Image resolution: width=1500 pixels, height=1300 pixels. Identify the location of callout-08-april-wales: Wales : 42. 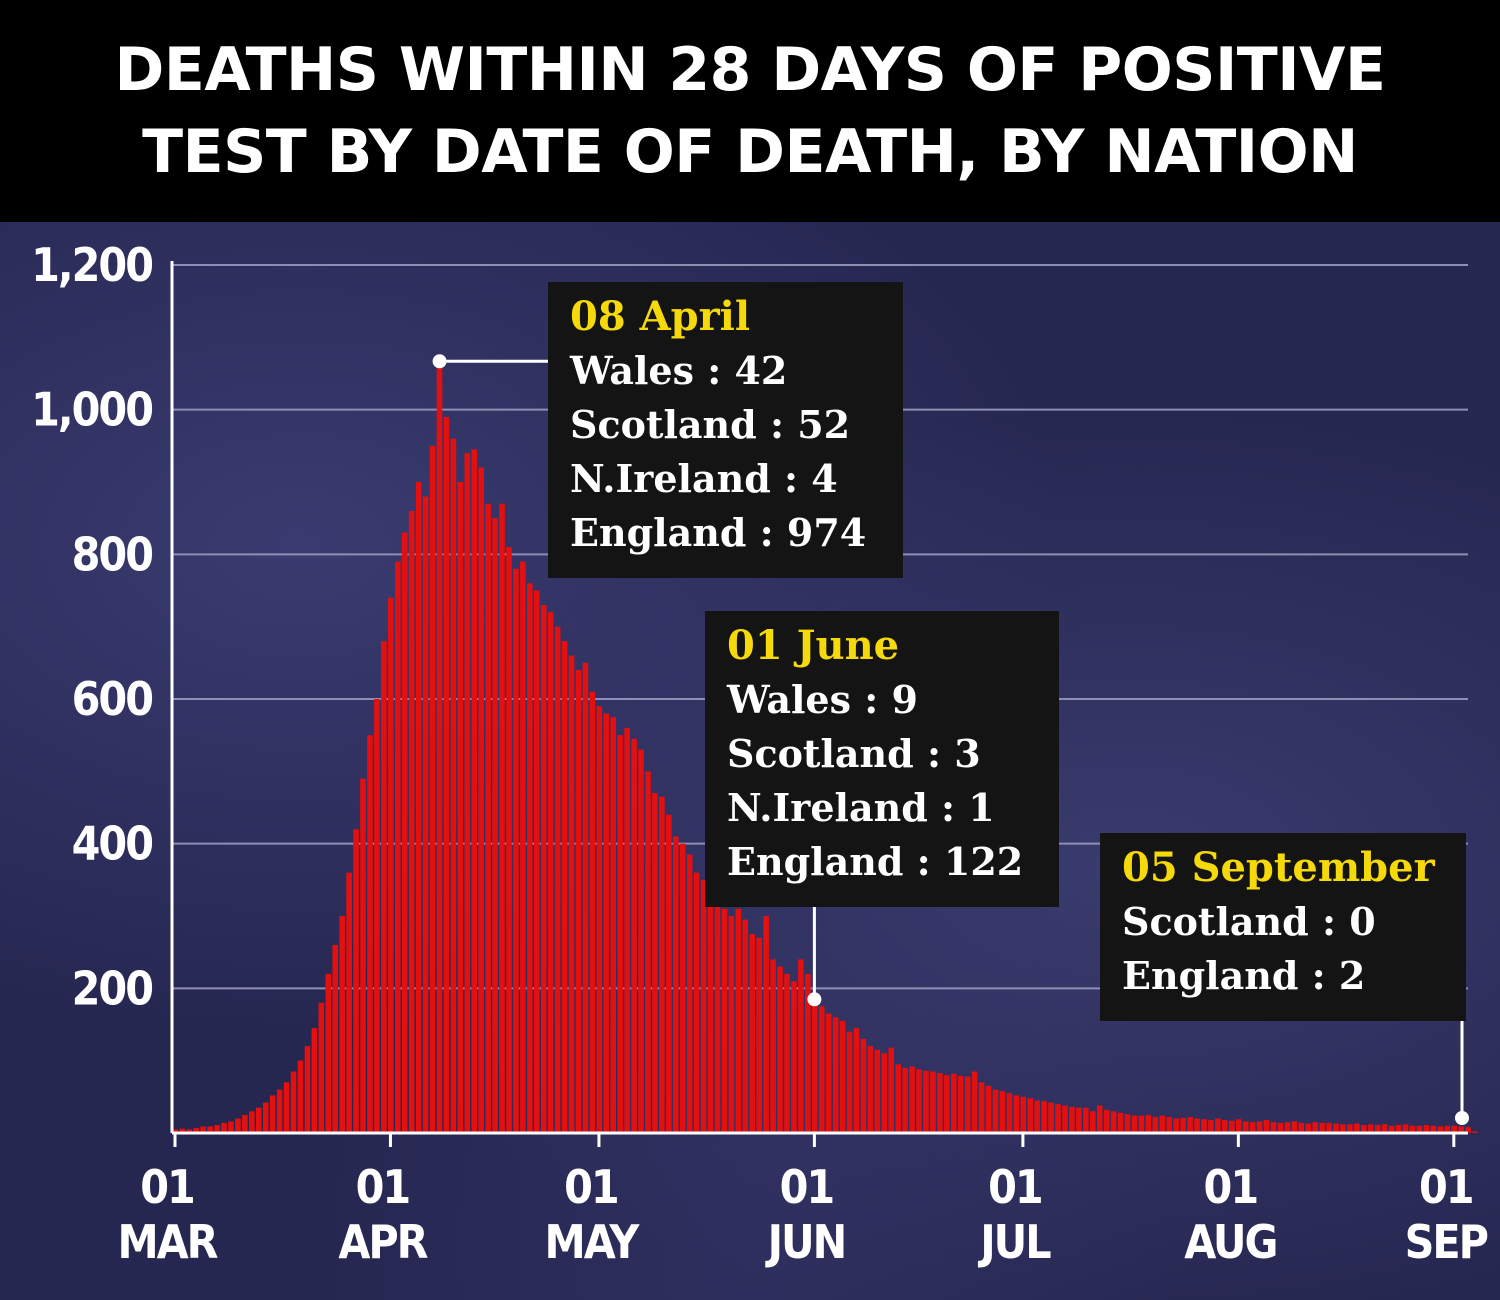
(679, 370).